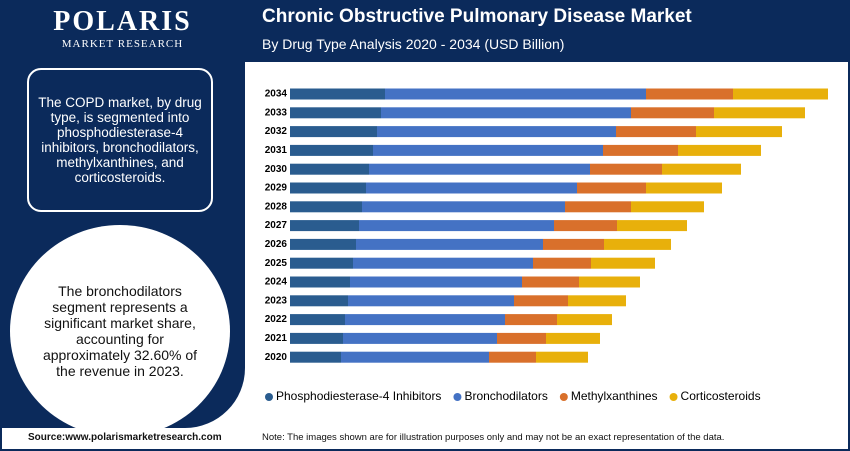 The width and height of the screenshot is (850, 451). I want to click on y-tick-label: 2029, so click(276, 188).